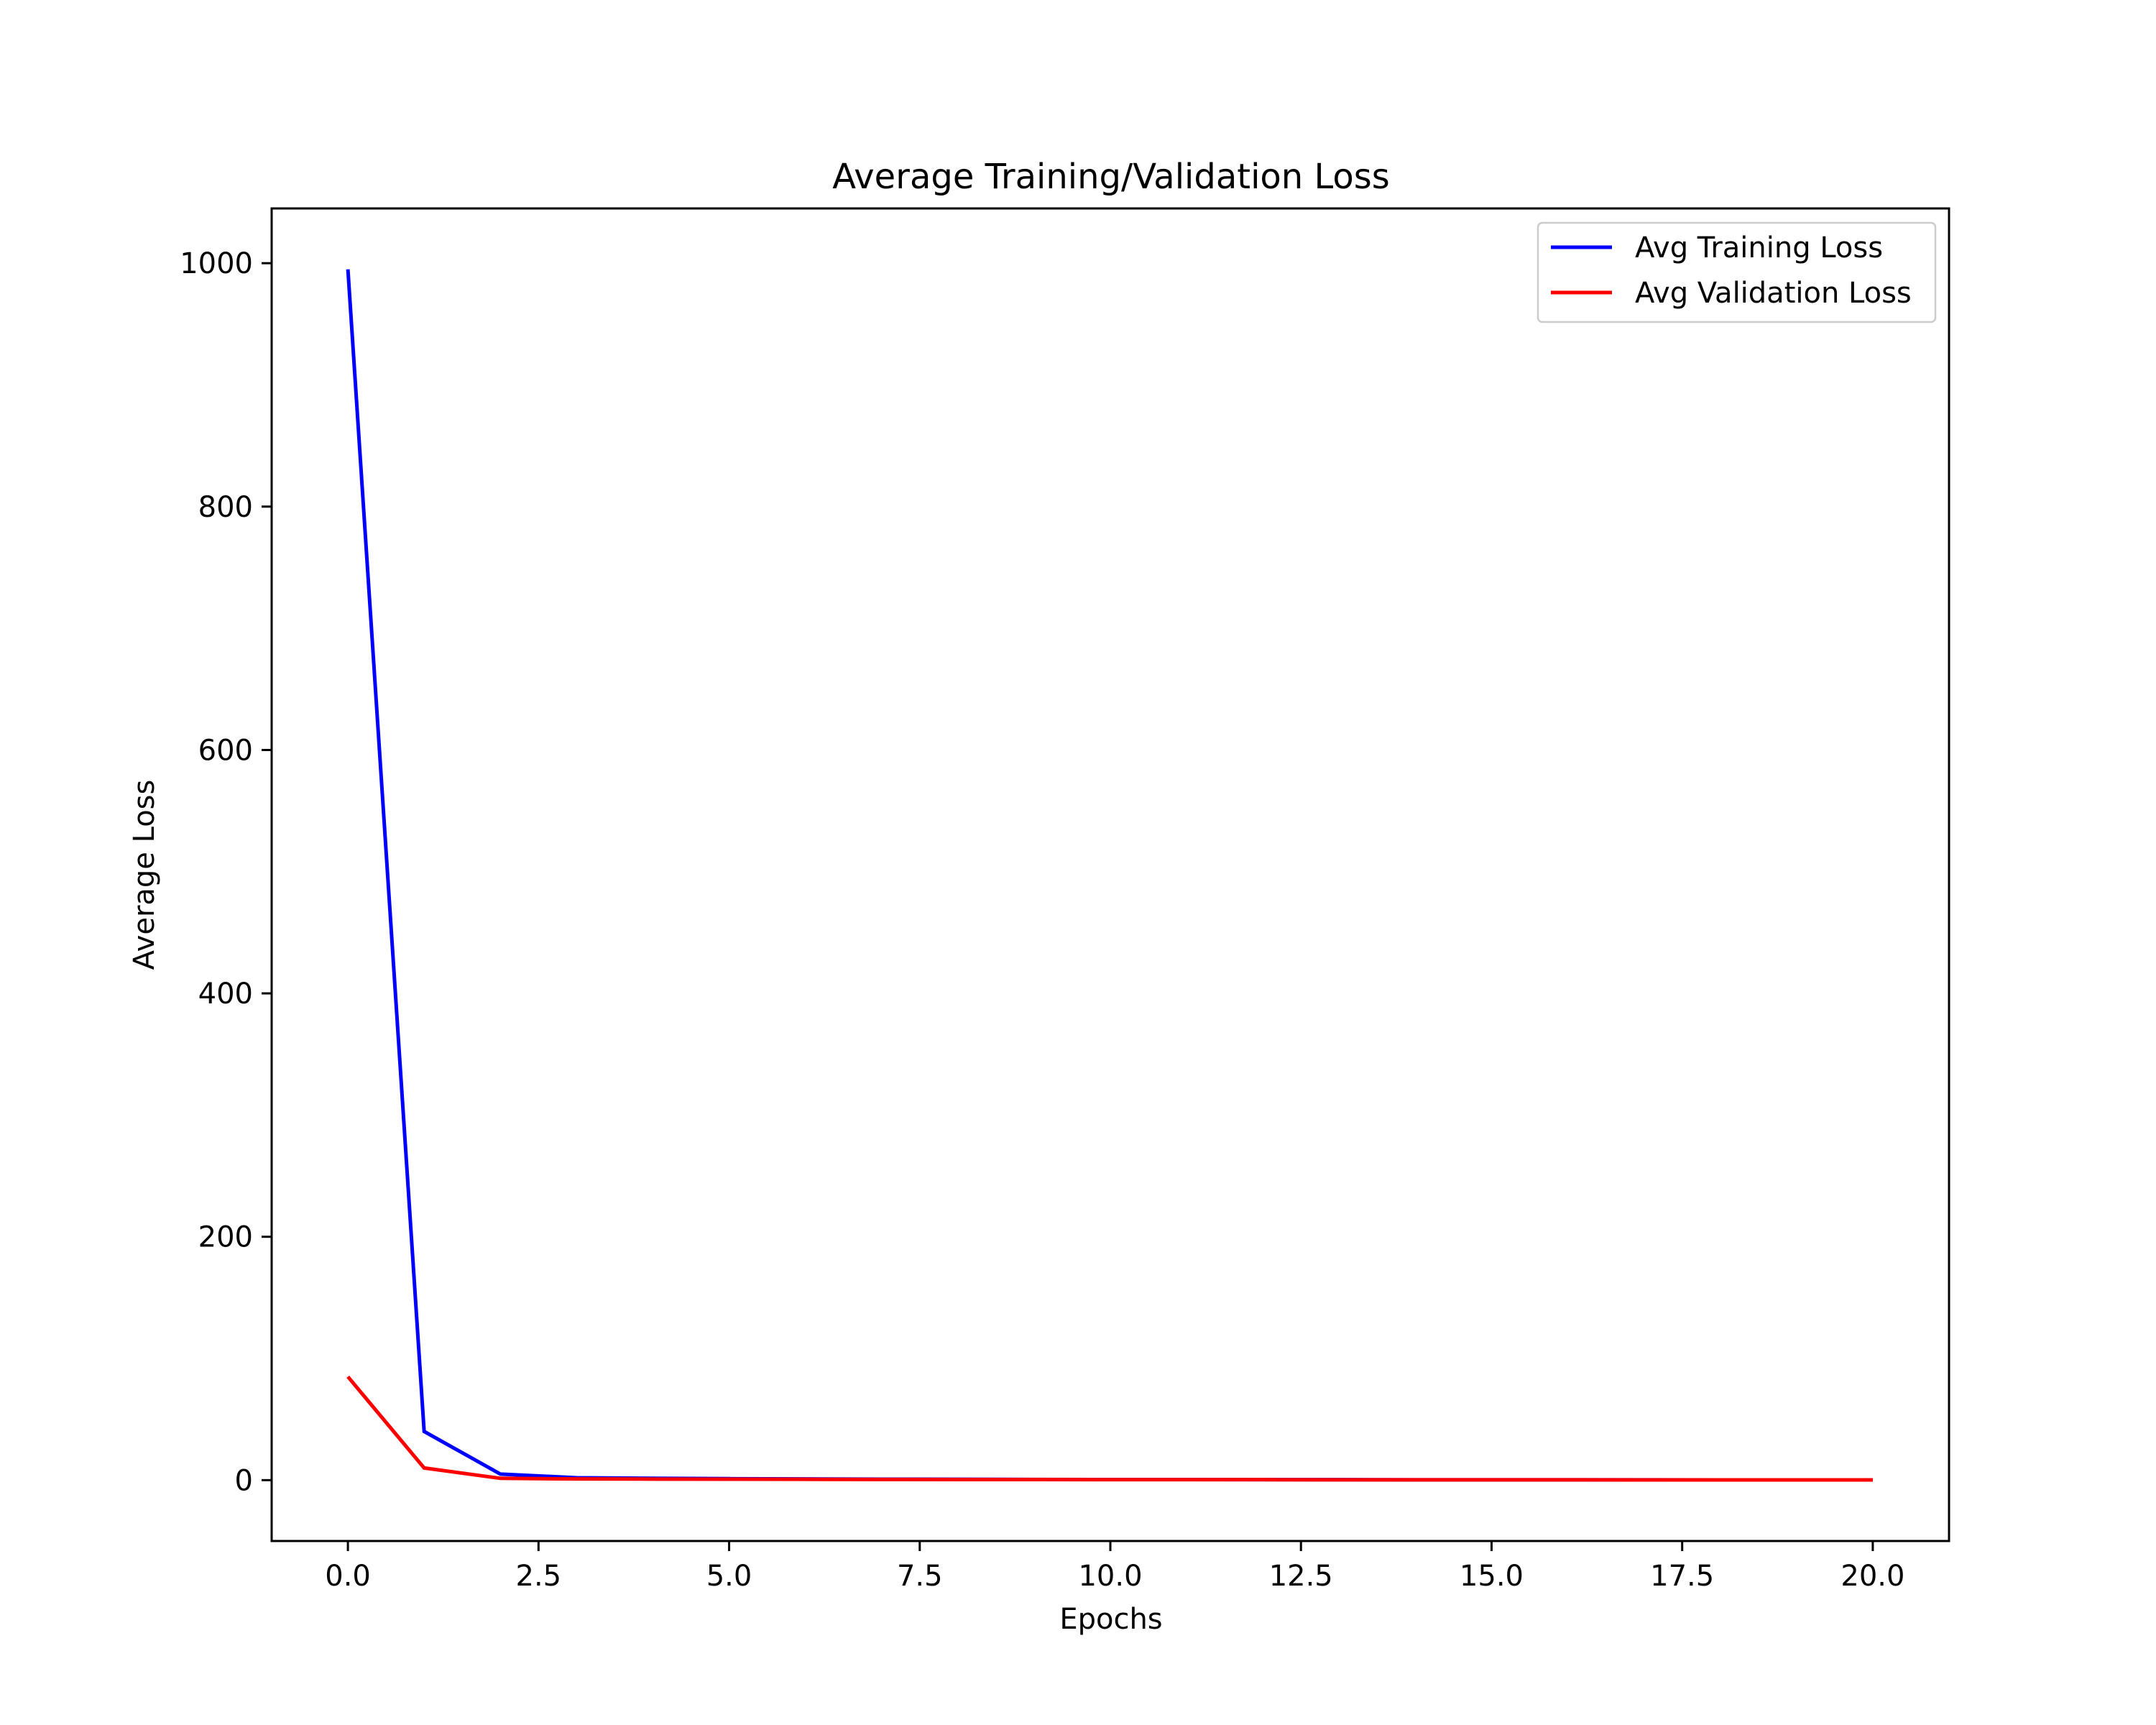 Image resolution: width=2156 pixels, height=1725 pixels. I want to click on series-line-validation, so click(1109, 1428).